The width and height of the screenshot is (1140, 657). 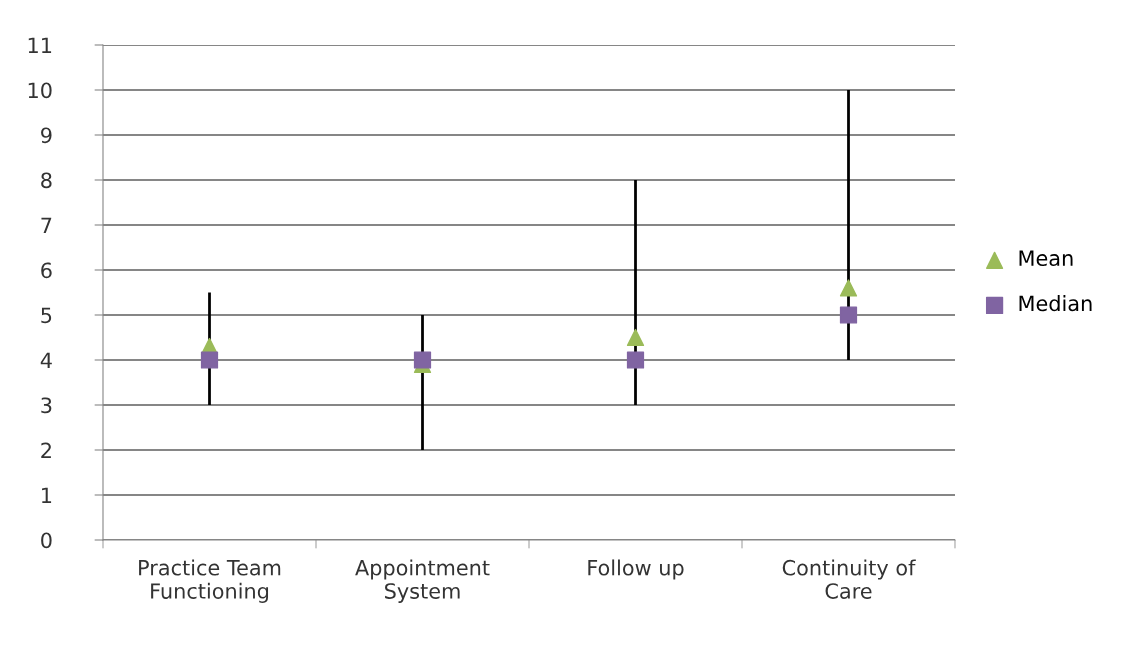 I want to click on y-tick-label: 9, so click(x=46, y=135).